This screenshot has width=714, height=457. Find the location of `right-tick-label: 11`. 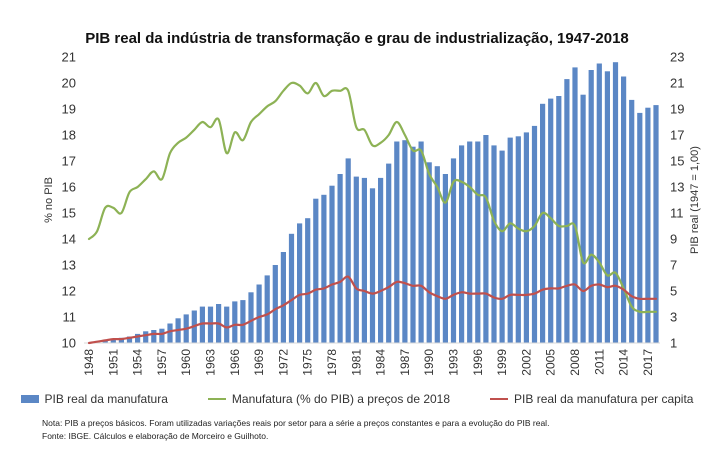

right-tick-label: 11 is located at coordinates (677, 213).